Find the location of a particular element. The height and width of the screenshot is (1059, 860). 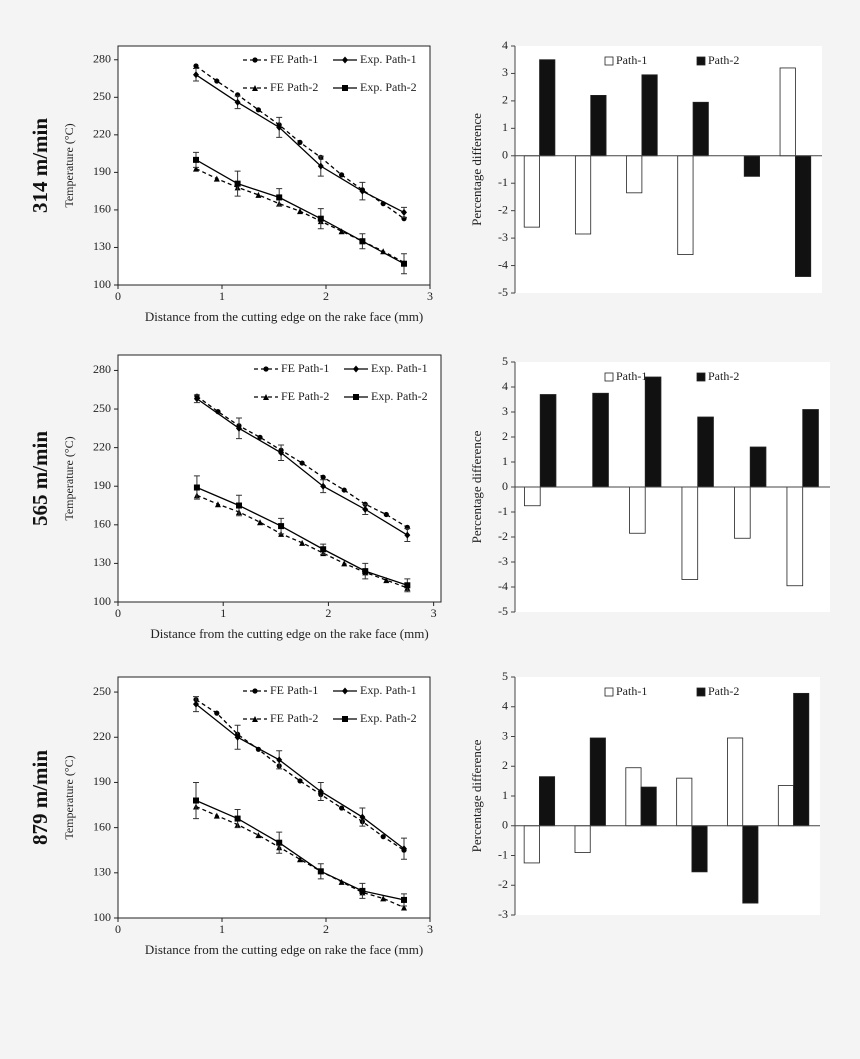

y-axis-label: Temperature (°C) is located at coordinates (69, 165).